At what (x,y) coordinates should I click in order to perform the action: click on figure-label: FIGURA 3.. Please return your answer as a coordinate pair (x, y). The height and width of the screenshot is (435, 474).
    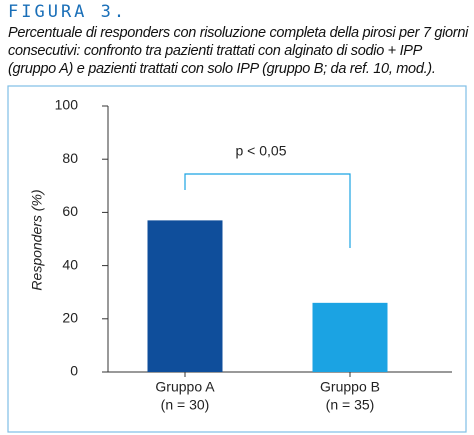
    Looking at the image, I should click on (68, 12).